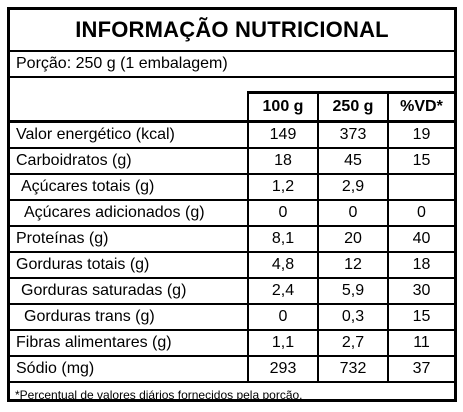 Image resolution: width=463 pixels, height=412 pixels. I want to click on table-row: Proteínas (g) 8,1 20 40, so click(232, 238).